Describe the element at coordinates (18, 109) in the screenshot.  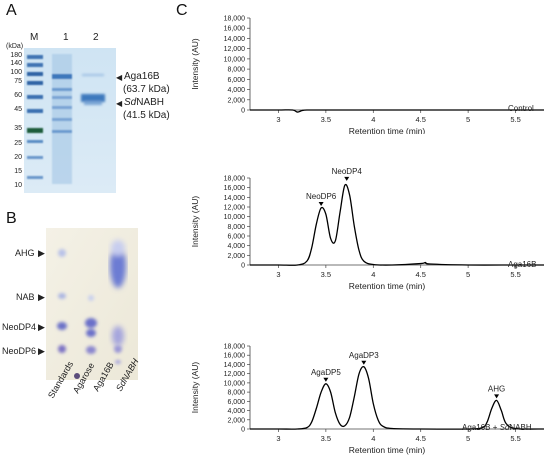
I see `ladder-label: 45` at that location.